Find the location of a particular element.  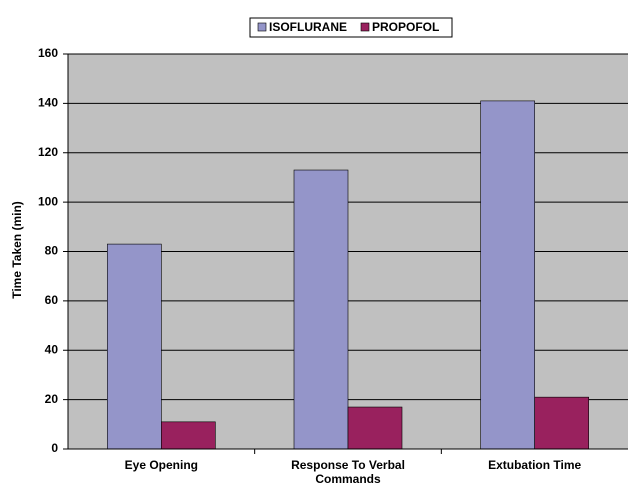

y-tick-label: 20 is located at coordinates (52, 399).